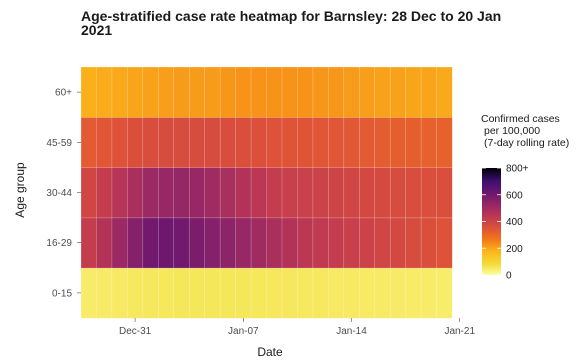 The height and width of the screenshot is (362, 583). Describe the element at coordinates (59, 193) in the screenshot. I see `y-tick-label: 30-44` at that location.